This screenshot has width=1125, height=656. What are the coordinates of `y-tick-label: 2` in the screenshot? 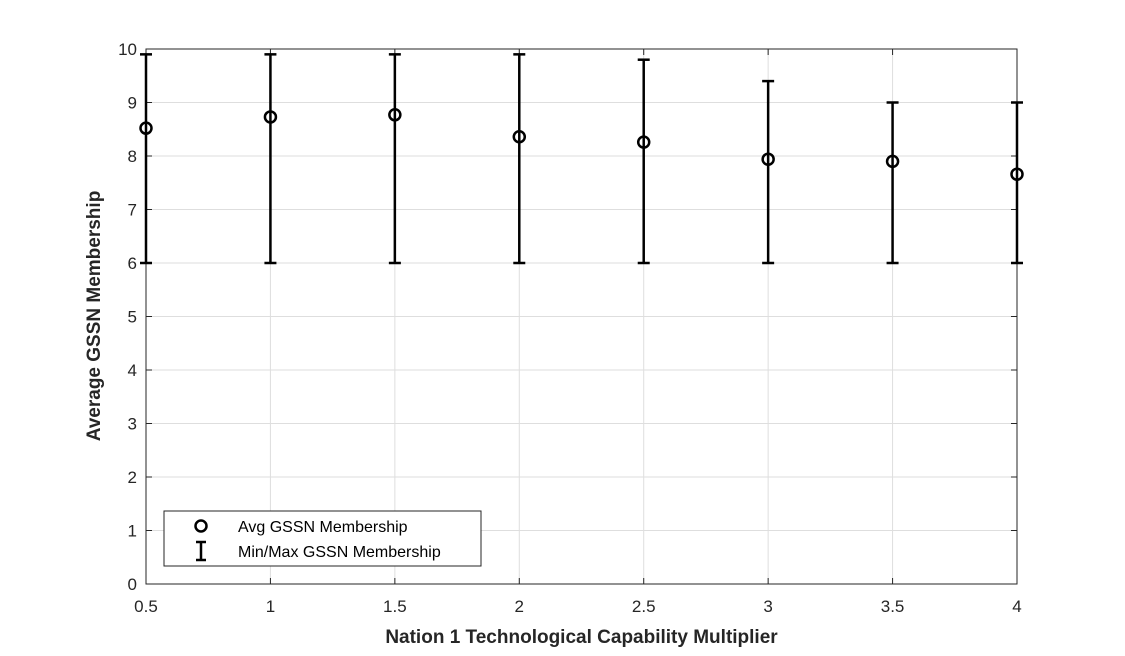 It's located at (132, 477).